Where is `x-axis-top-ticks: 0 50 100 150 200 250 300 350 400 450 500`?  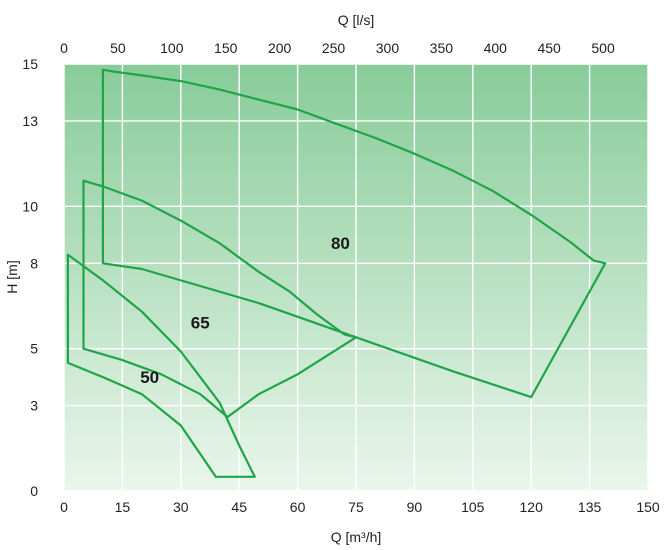
x-axis-top-ticks: 0 50 100 150 200 250 300 350 400 450 500 is located at coordinates (337, 48).